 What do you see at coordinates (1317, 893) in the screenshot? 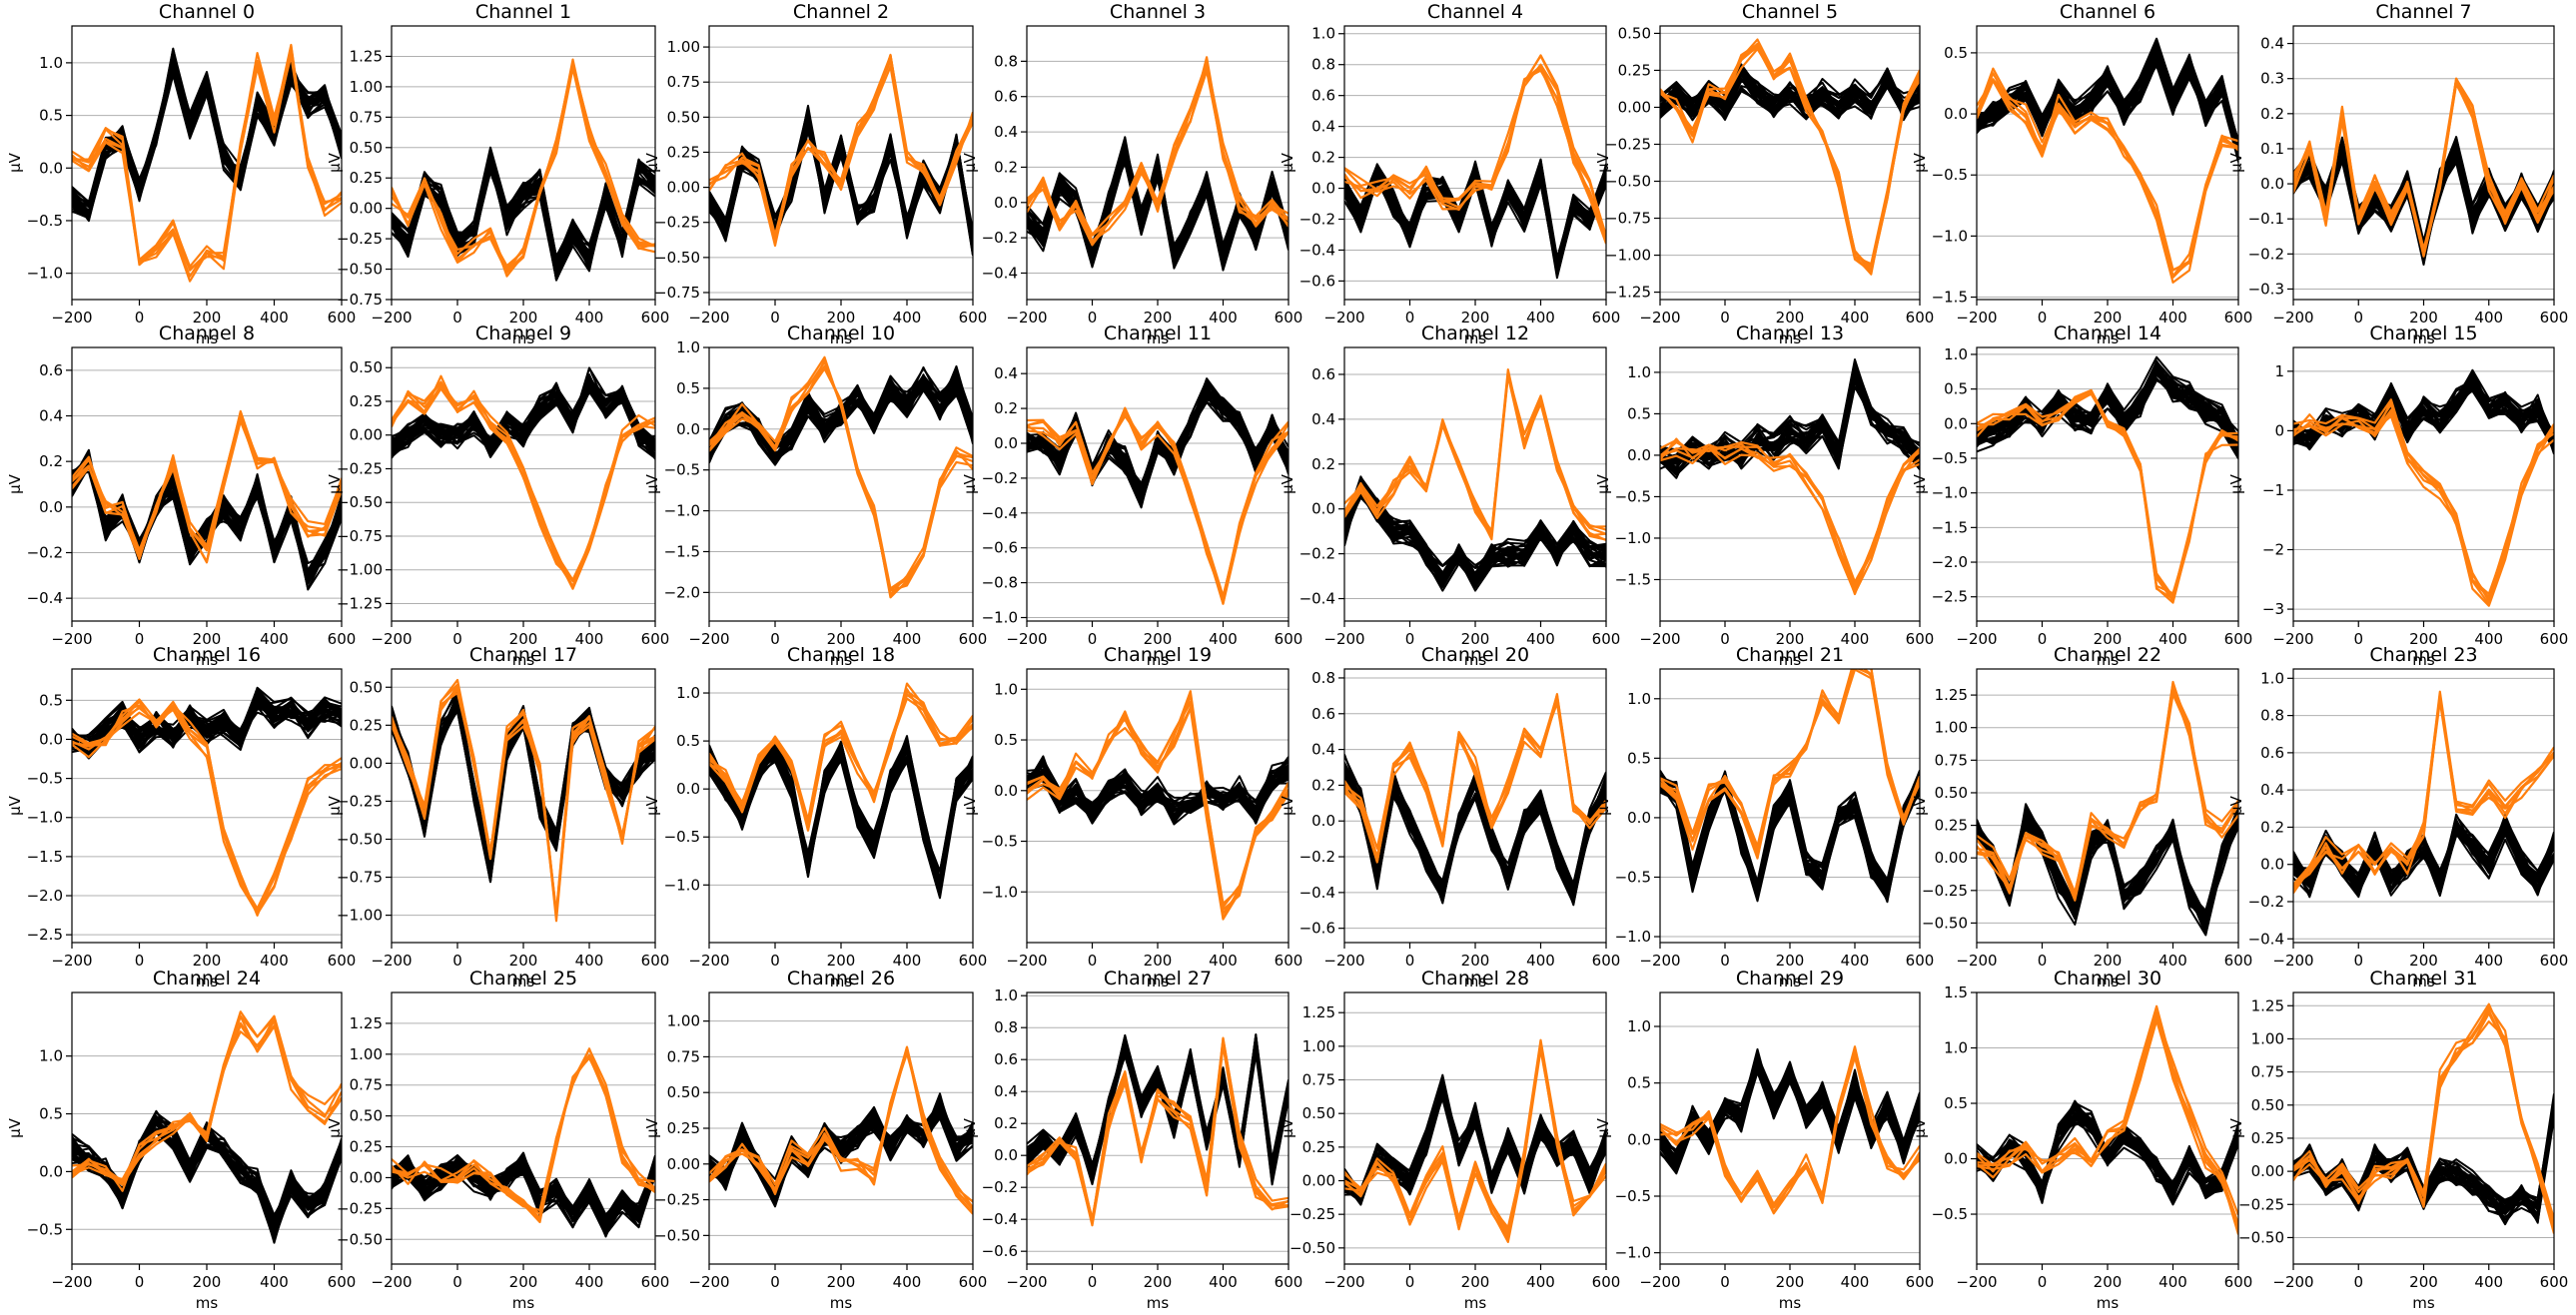
I see `ytick-label: −0.4` at bounding box center [1317, 893].